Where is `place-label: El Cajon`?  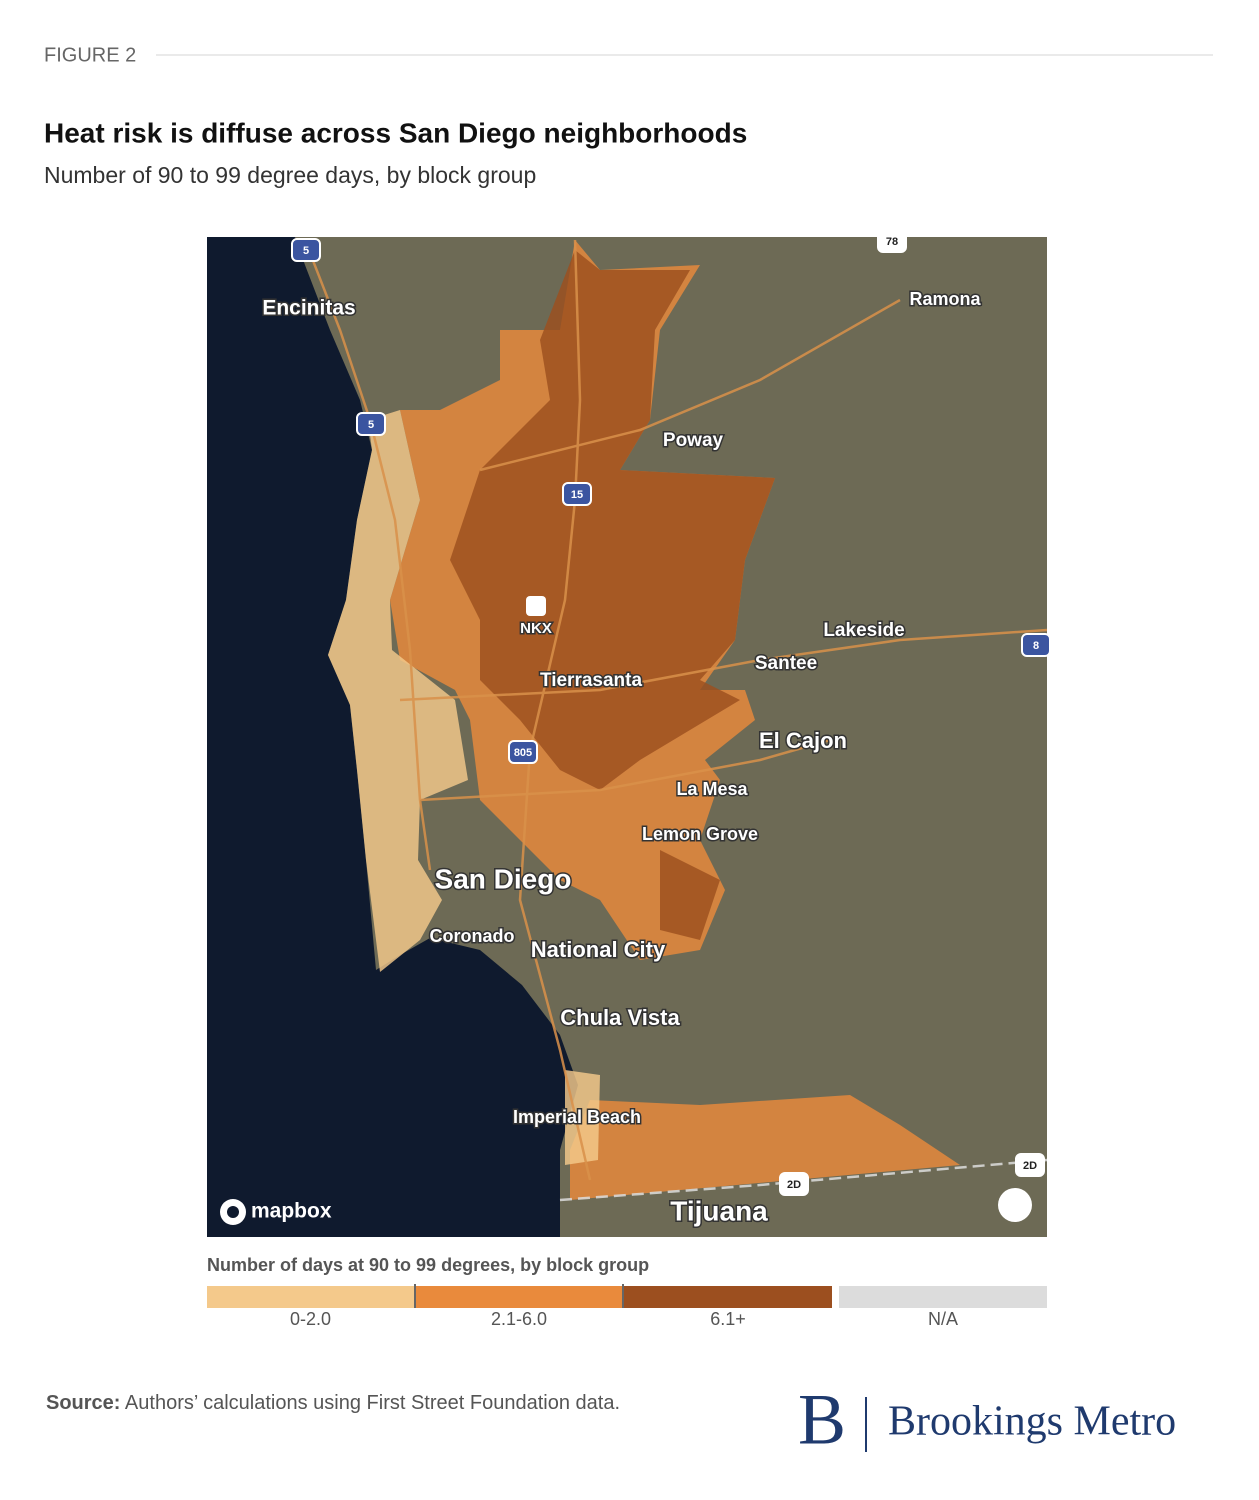 place-label: El Cajon is located at coordinates (803, 740).